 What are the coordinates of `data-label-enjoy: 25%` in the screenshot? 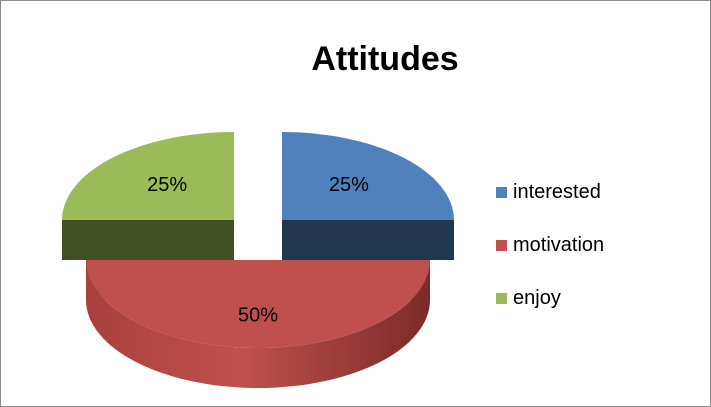 It's located at (167, 185).